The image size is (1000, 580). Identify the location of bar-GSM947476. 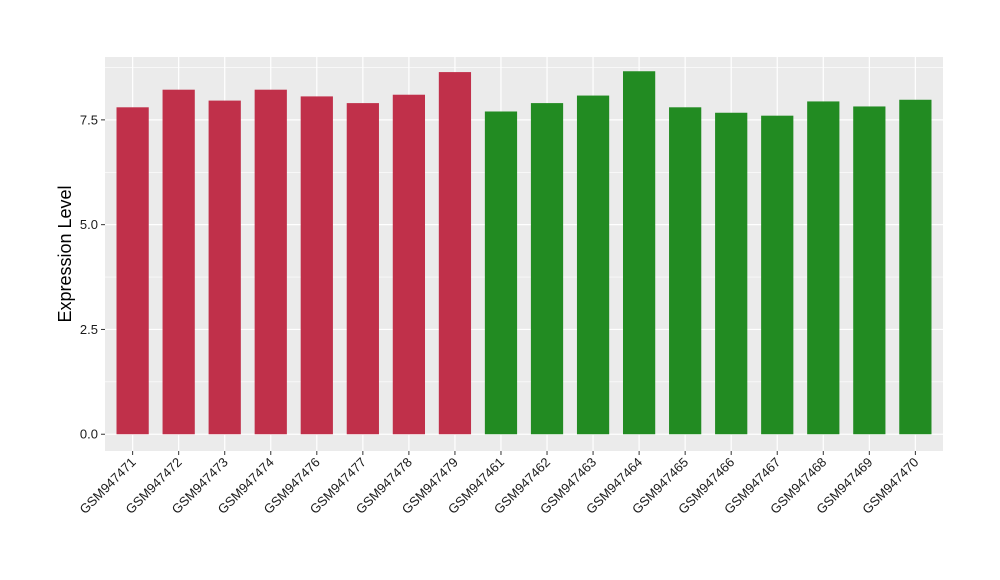
(316, 265).